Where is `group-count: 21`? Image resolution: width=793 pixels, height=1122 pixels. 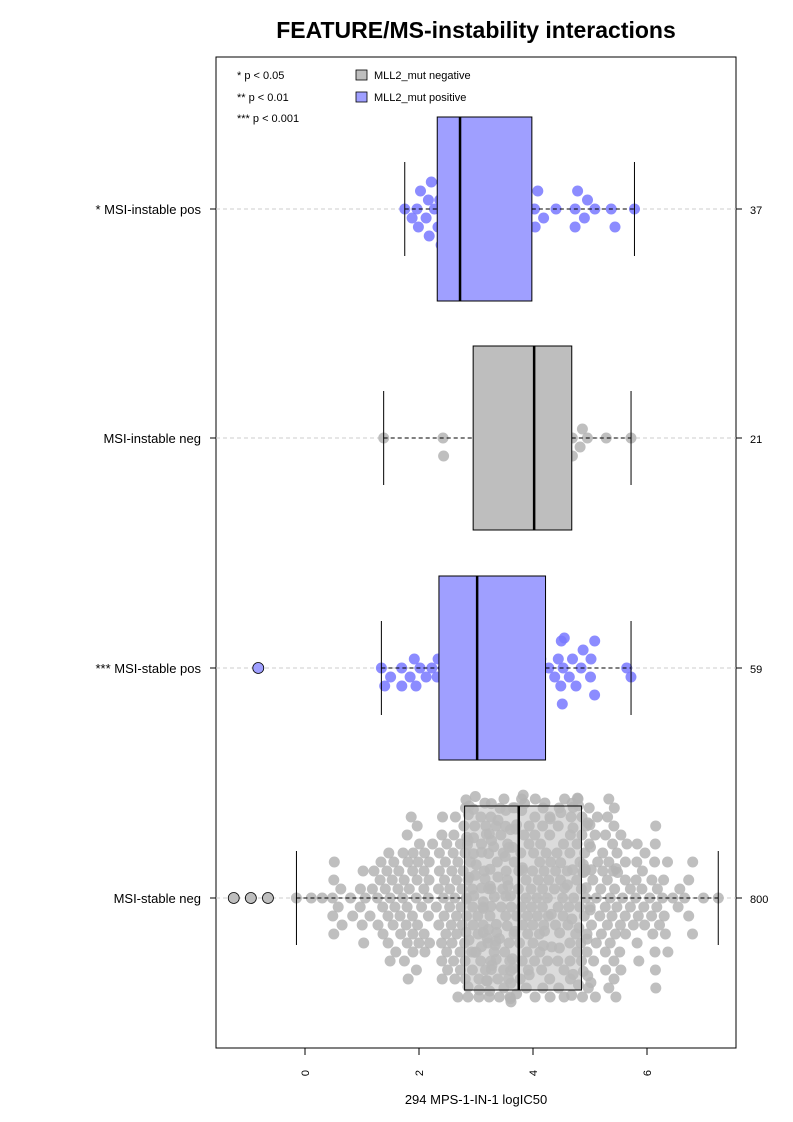 group-count: 21 is located at coordinates (756, 440).